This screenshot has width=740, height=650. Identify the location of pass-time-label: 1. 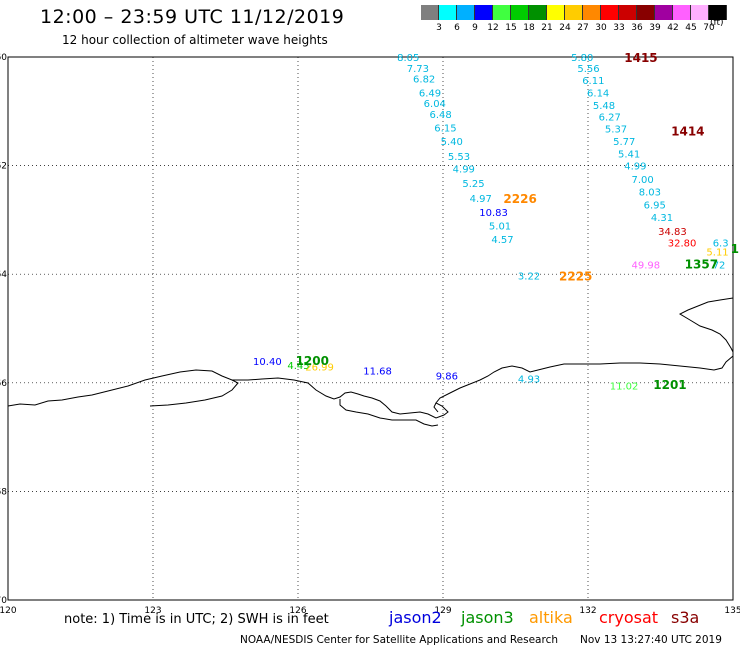
(735, 249).